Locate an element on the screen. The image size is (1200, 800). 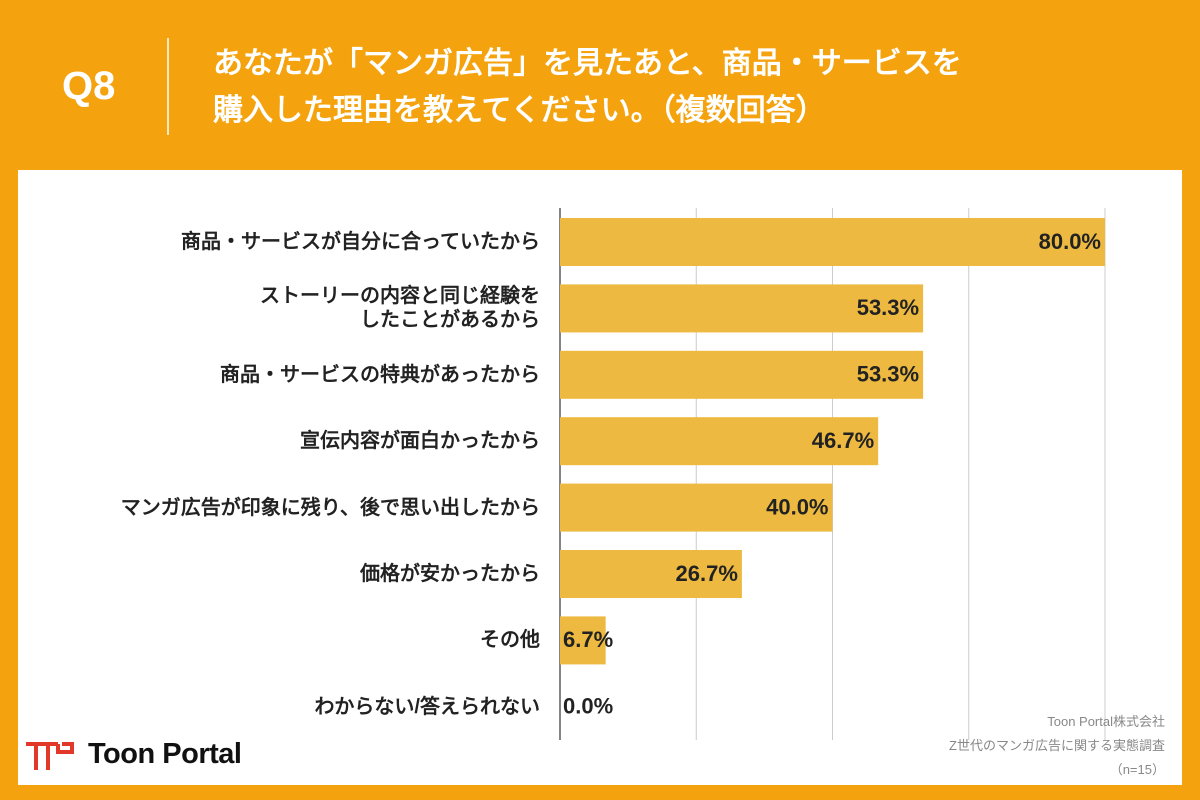
source: Z世代のマンガ広告に関する実態調査 is located at coordinates (1057, 745).